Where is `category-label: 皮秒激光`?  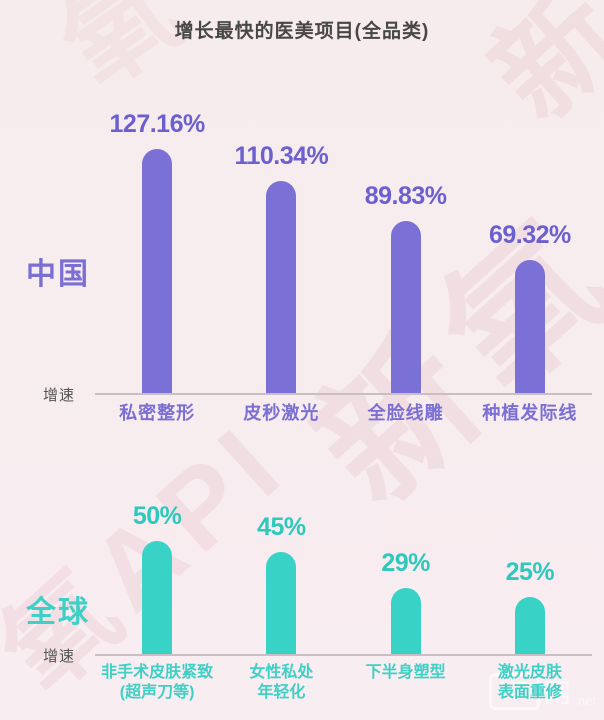 category-label: 皮秒激光 is located at coordinates (281, 413).